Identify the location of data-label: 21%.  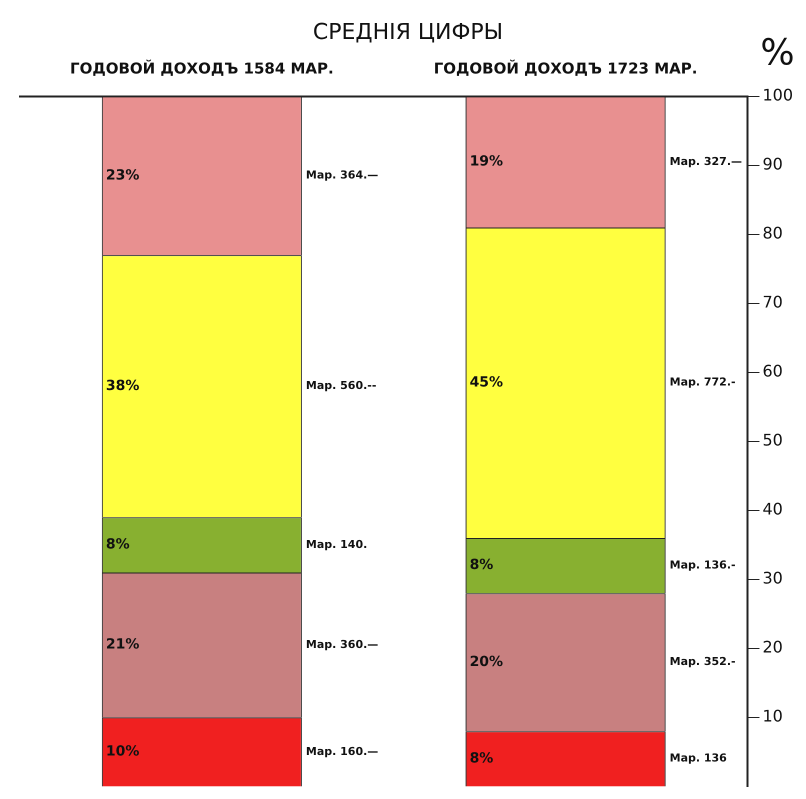
(123, 644).